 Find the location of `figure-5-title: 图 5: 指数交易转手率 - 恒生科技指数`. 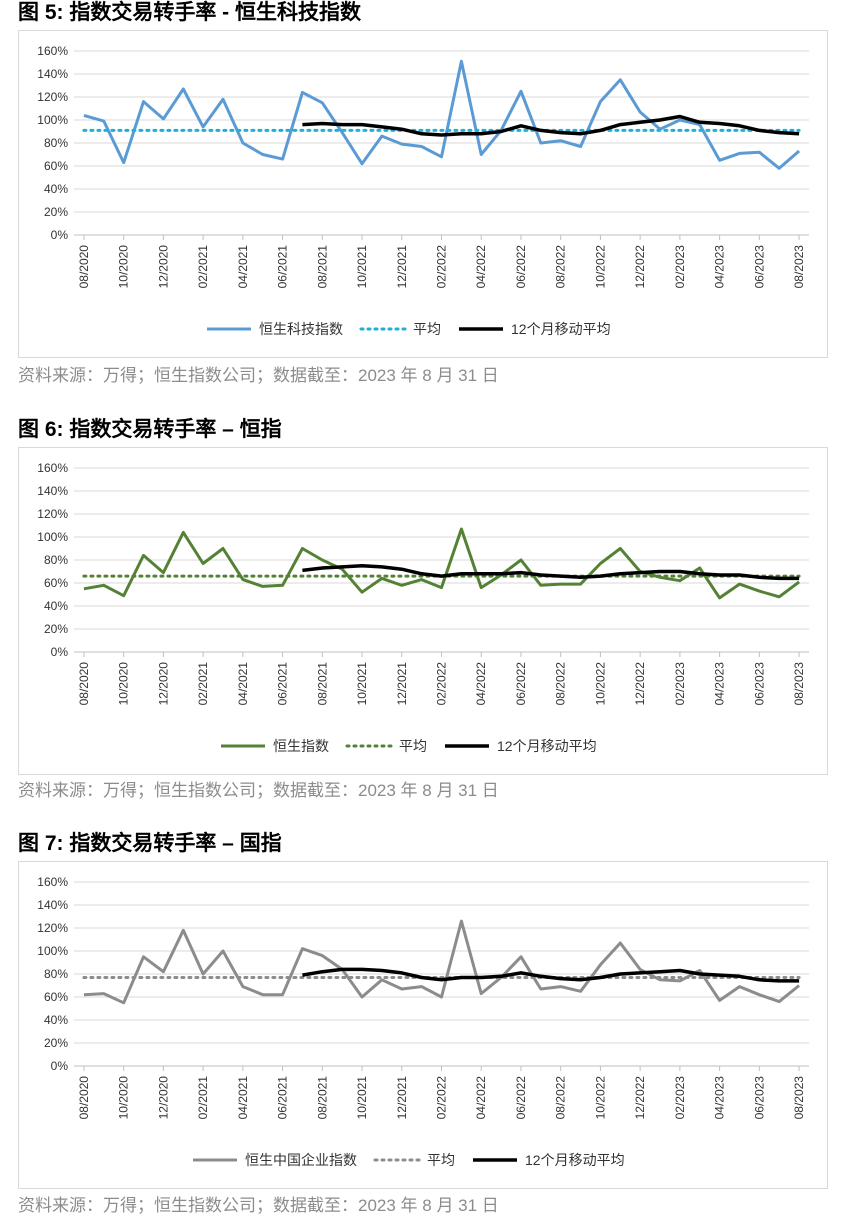

figure-5-title: 图 5: 指数交易转手率 - 恒生科技指数 is located at coordinates (190, 12).